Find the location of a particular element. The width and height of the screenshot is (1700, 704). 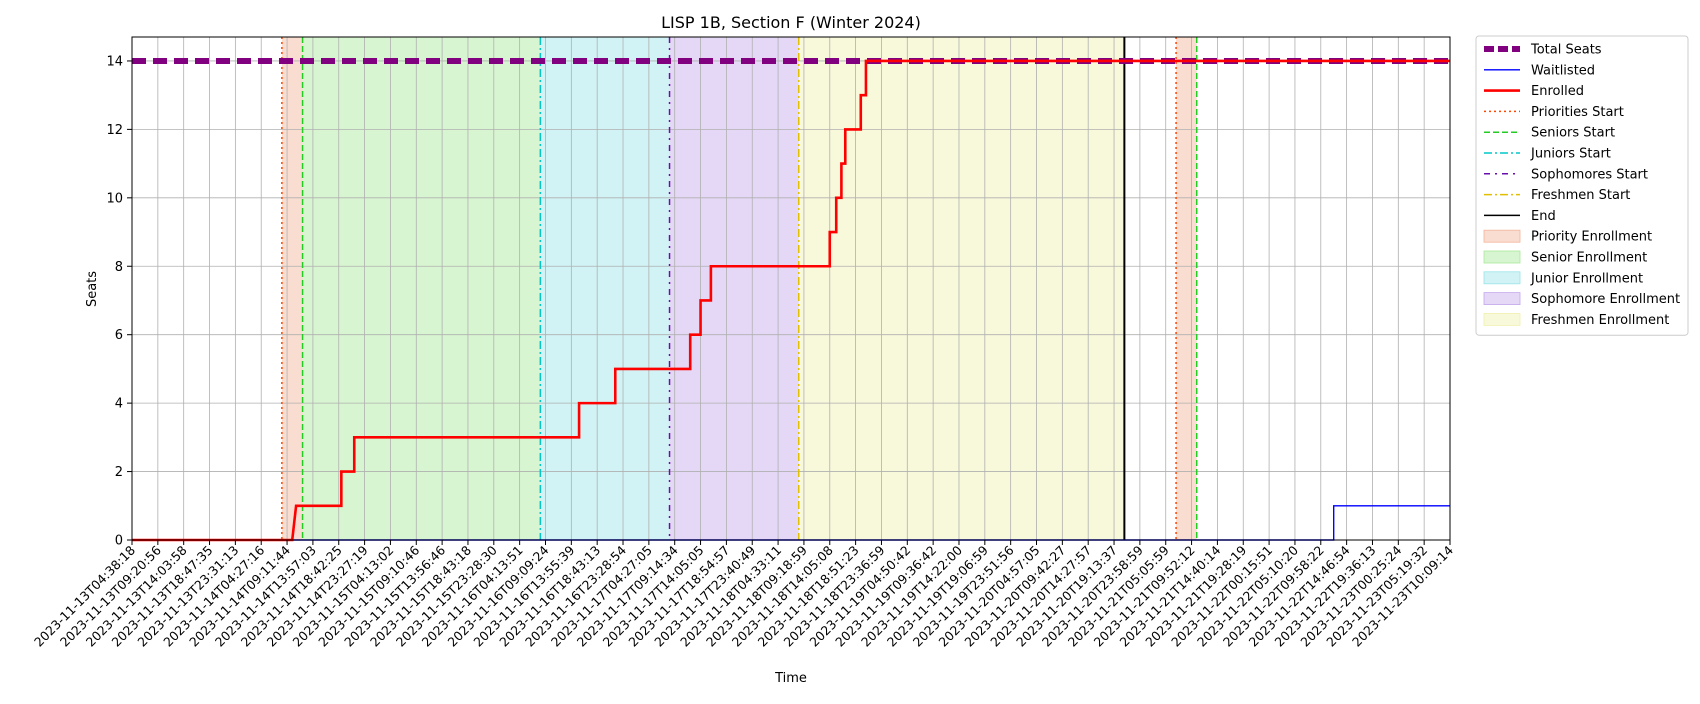

legend-label: End is located at coordinates (1543, 216).